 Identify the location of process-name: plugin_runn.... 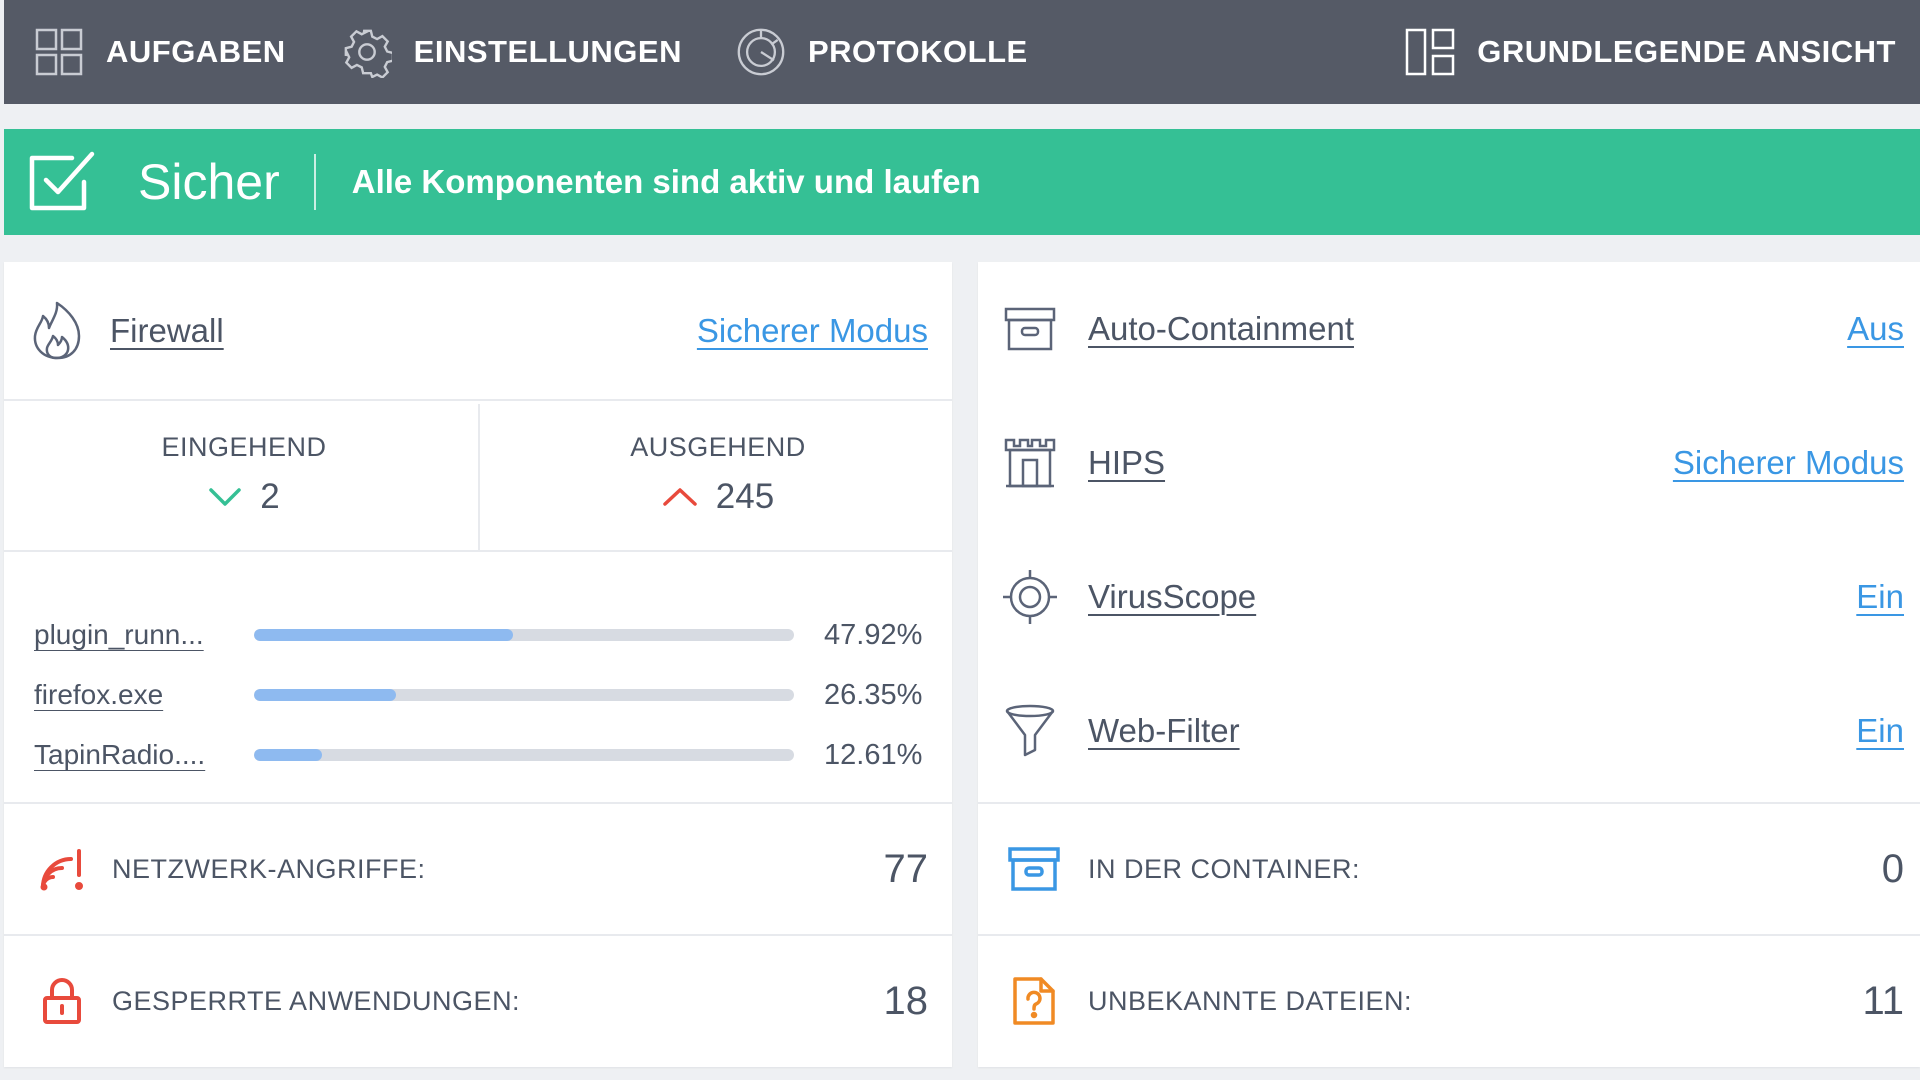
(119, 634).